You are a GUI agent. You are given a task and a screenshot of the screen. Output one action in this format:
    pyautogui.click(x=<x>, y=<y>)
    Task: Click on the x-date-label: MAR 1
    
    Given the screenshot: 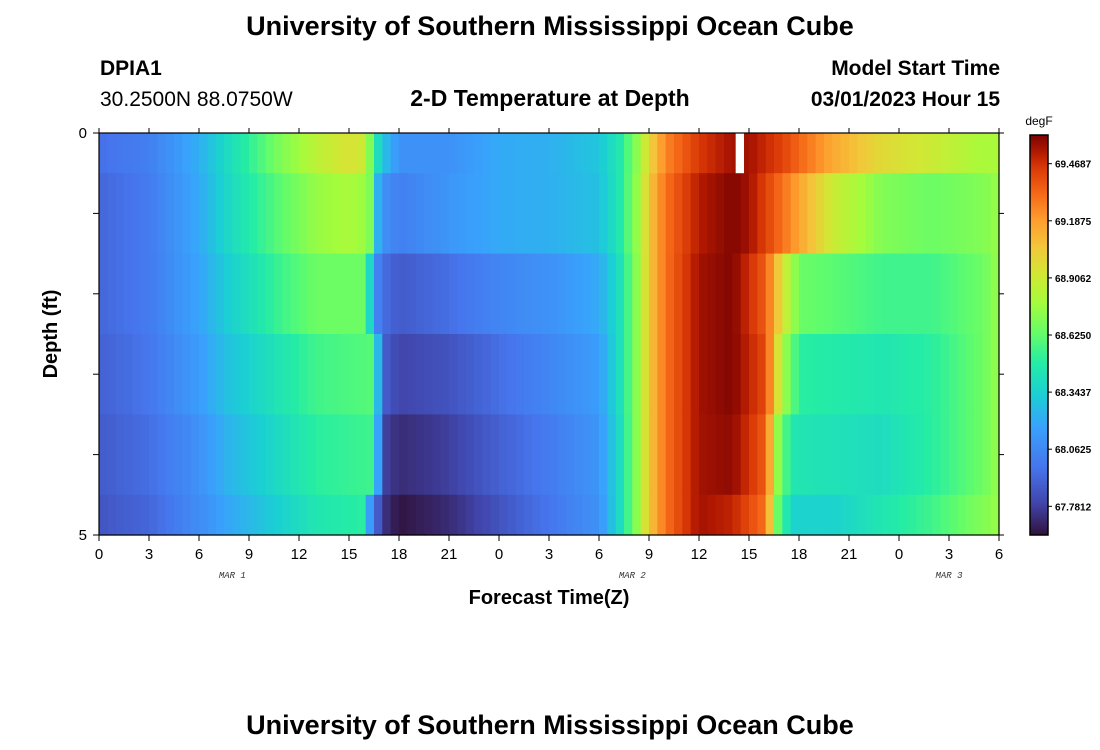 What is the action you would take?
    pyautogui.click(x=232, y=576)
    